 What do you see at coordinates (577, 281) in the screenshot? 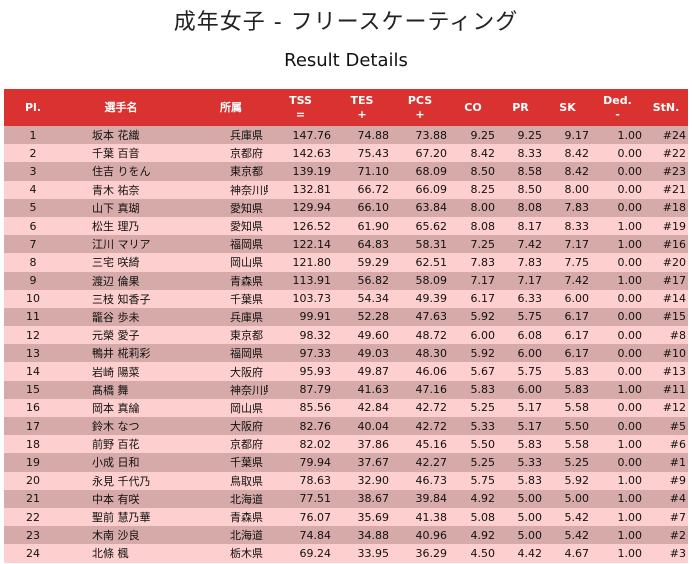
I see `cell-sk: 7.42` at bounding box center [577, 281].